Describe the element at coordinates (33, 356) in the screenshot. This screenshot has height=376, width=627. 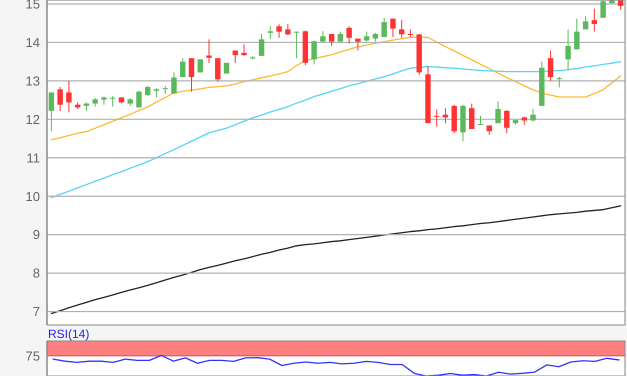
I see `text: 75` at that location.